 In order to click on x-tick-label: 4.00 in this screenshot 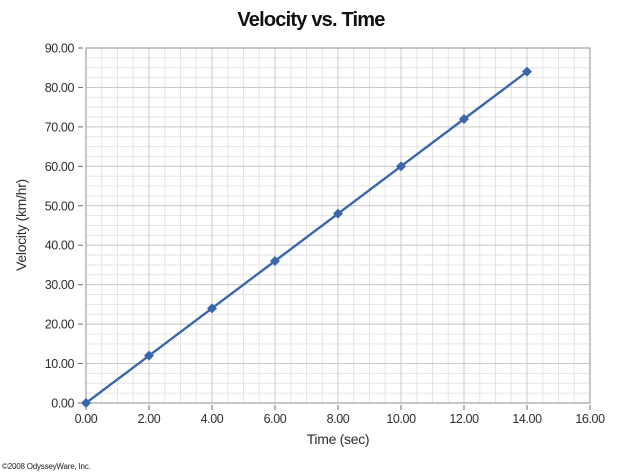, I will do `click(212, 419)`.